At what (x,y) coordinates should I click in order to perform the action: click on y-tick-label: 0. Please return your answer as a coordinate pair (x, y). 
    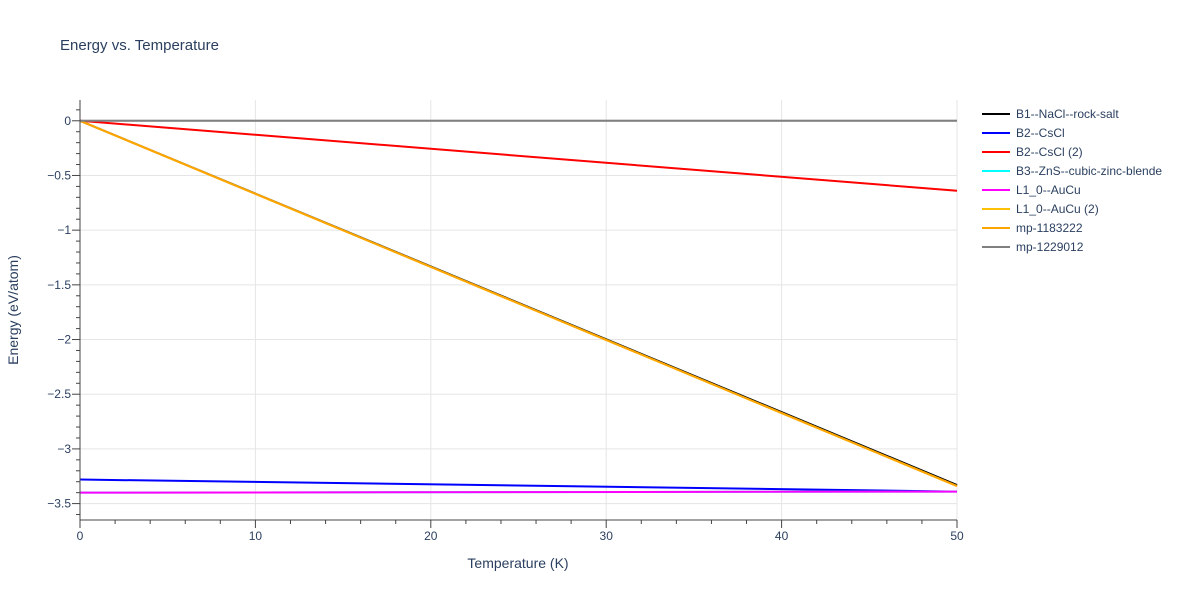
    Looking at the image, I should click on (67, 121).